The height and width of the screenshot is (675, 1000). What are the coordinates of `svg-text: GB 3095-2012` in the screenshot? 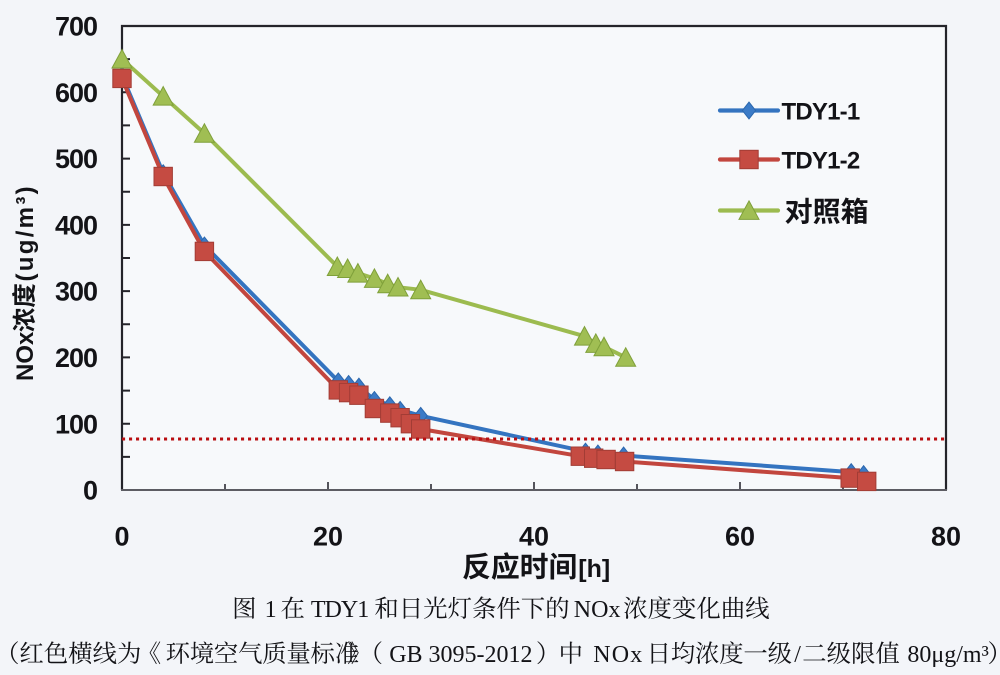 It's located at (460, 655).